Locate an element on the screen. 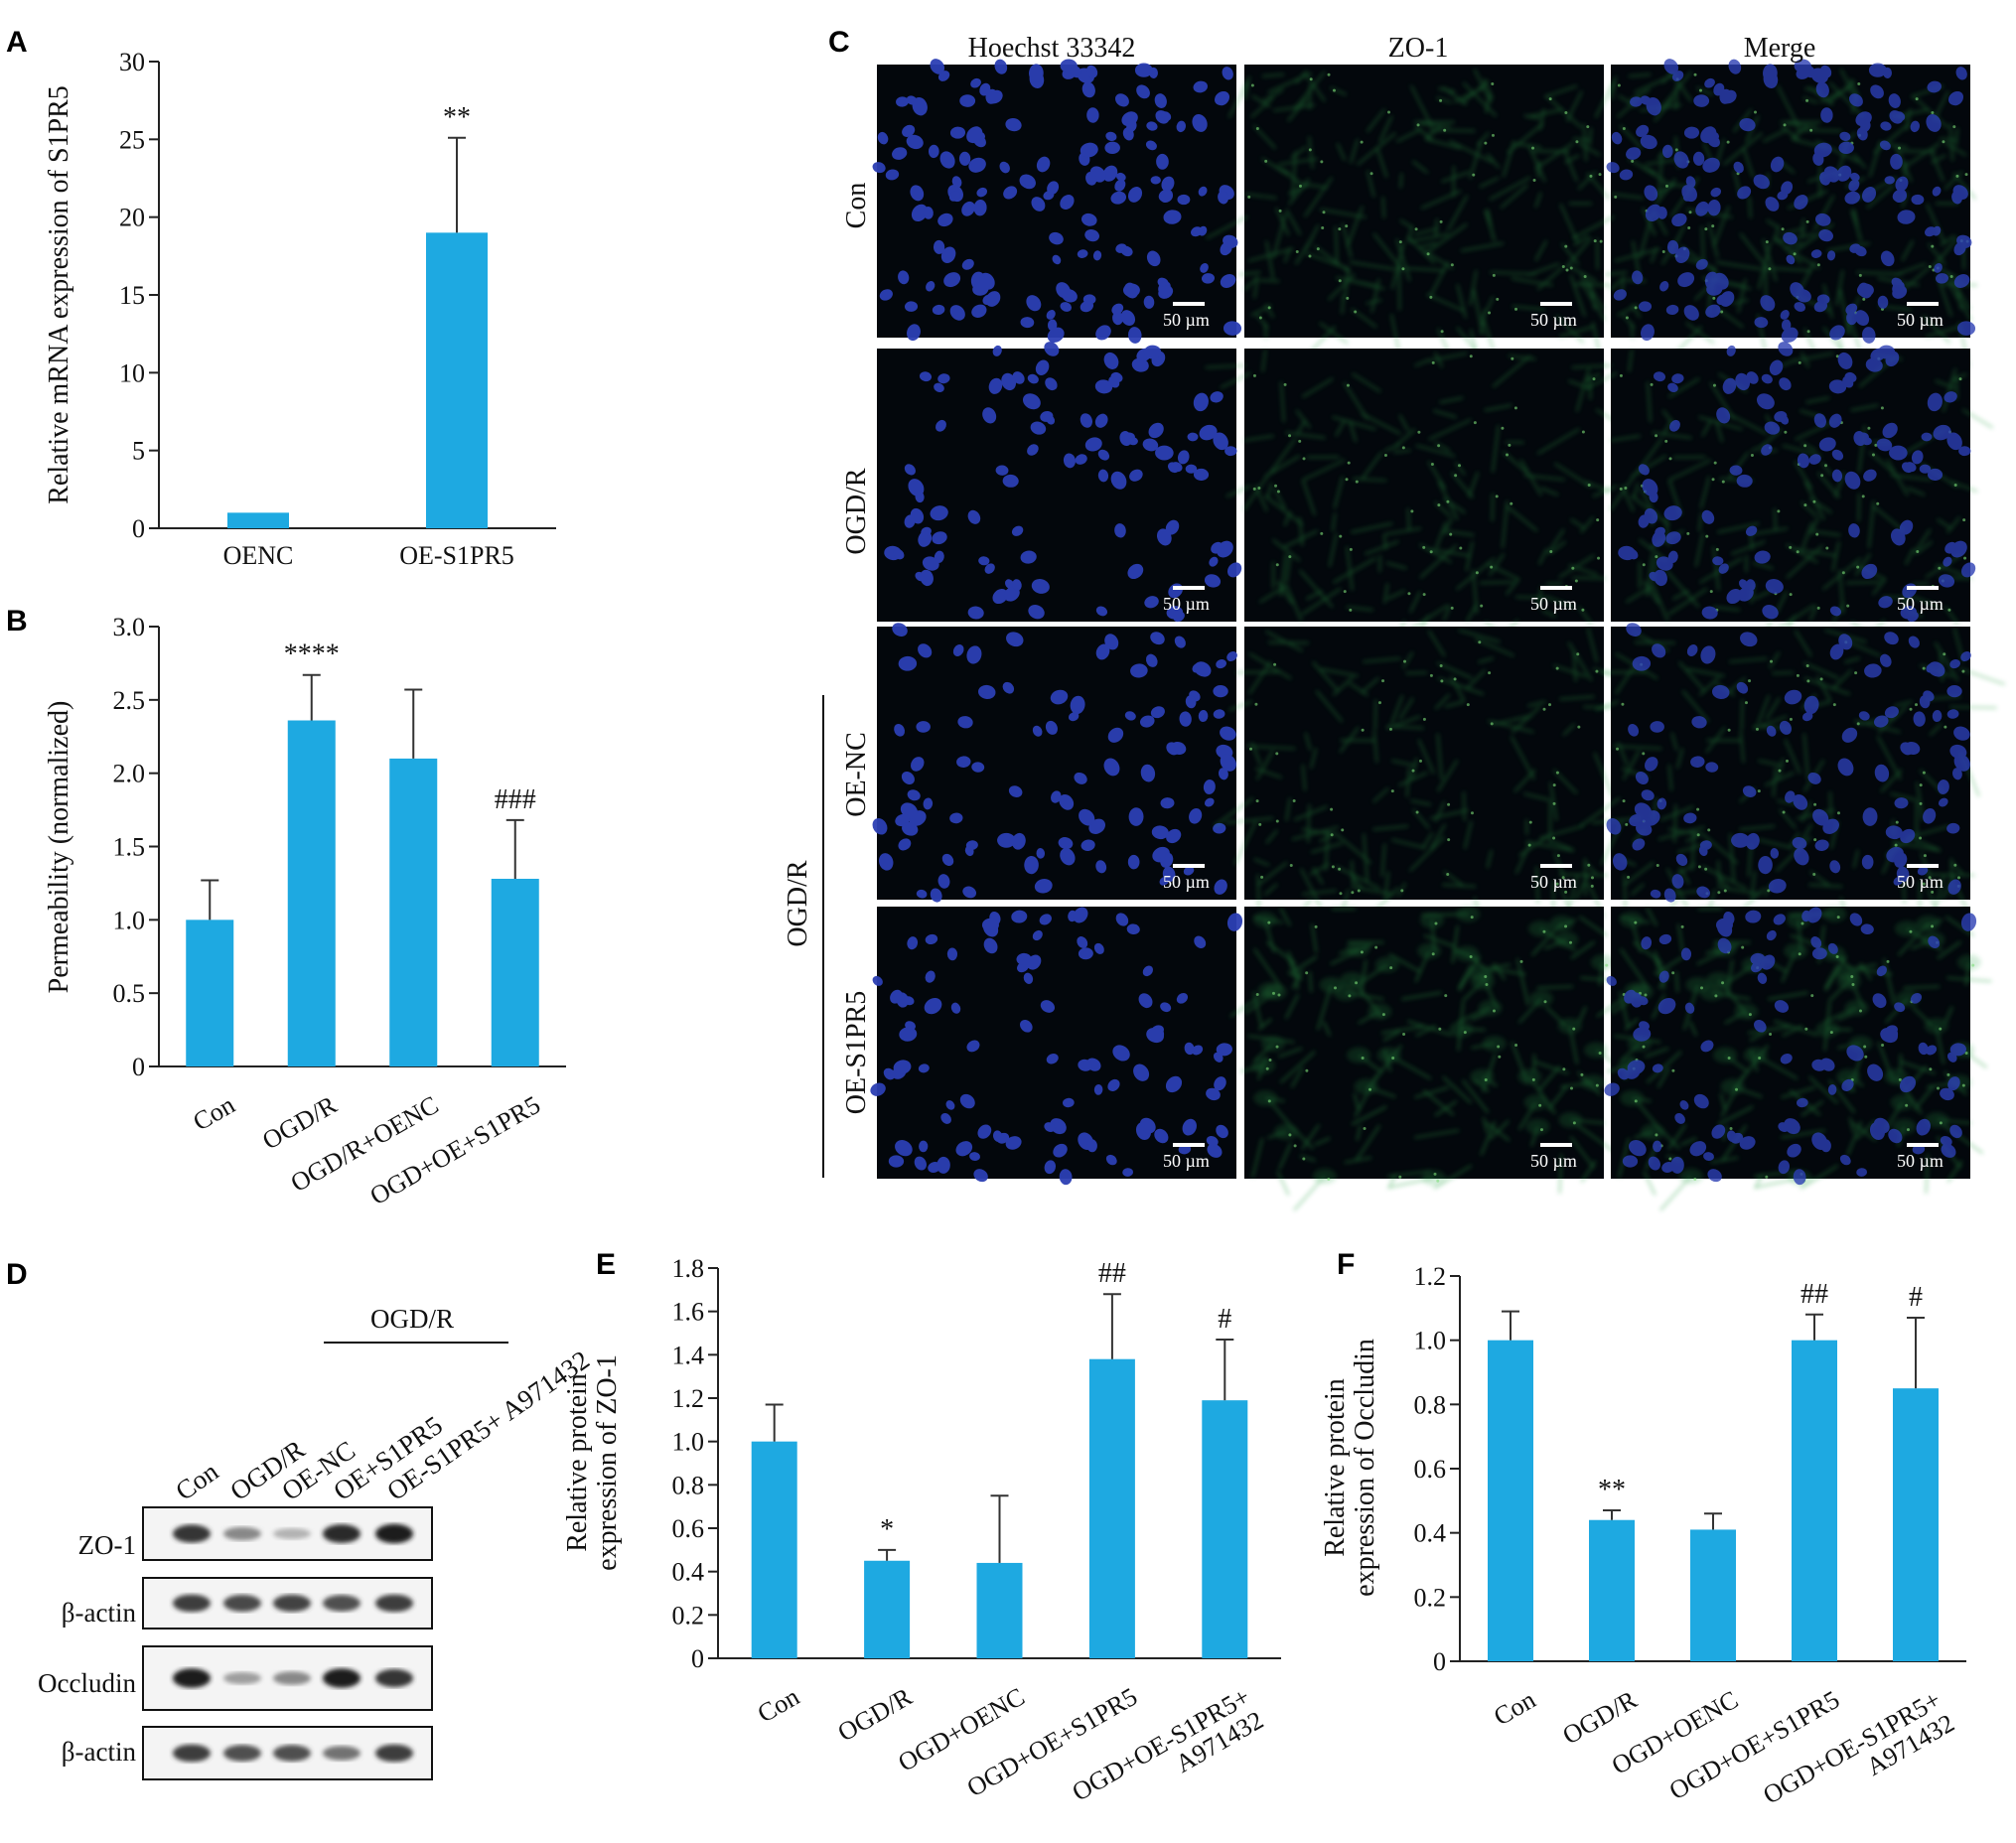  y-tick-label-E-0: 0 is located at coordinates (697, 1658).